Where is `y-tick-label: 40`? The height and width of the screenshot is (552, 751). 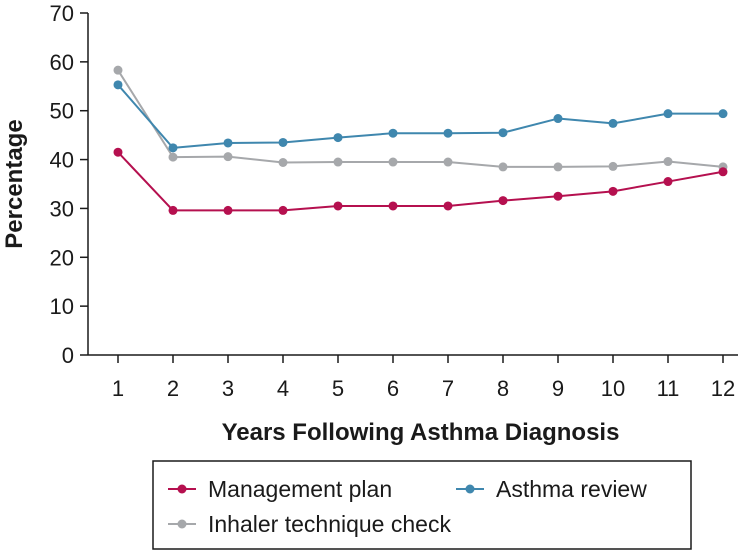 y-tick-label: 40 is located at coordinates (62, 160).